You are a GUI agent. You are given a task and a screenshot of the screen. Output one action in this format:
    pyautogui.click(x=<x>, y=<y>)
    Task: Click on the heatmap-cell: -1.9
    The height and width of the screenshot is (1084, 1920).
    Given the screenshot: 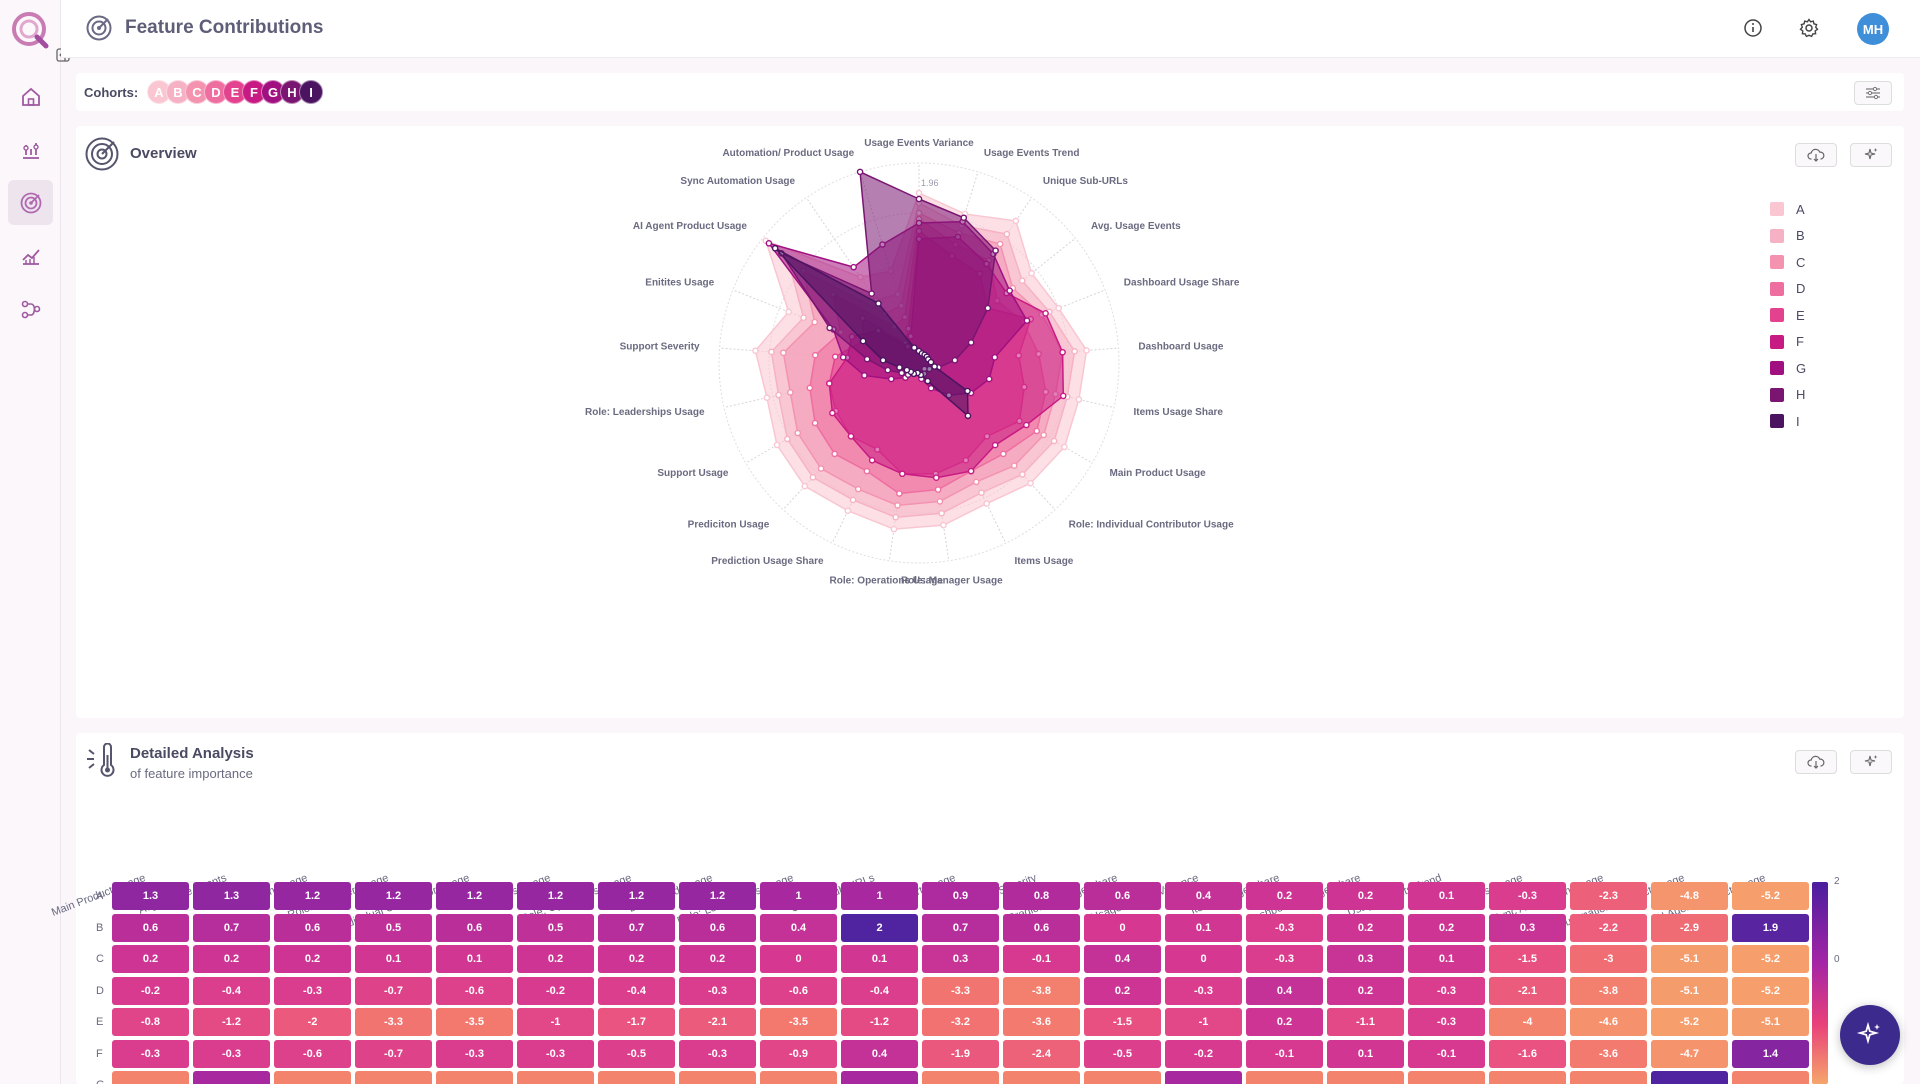 What is the action you would take?
    pyautogui.click(x=960, y=1053)
    